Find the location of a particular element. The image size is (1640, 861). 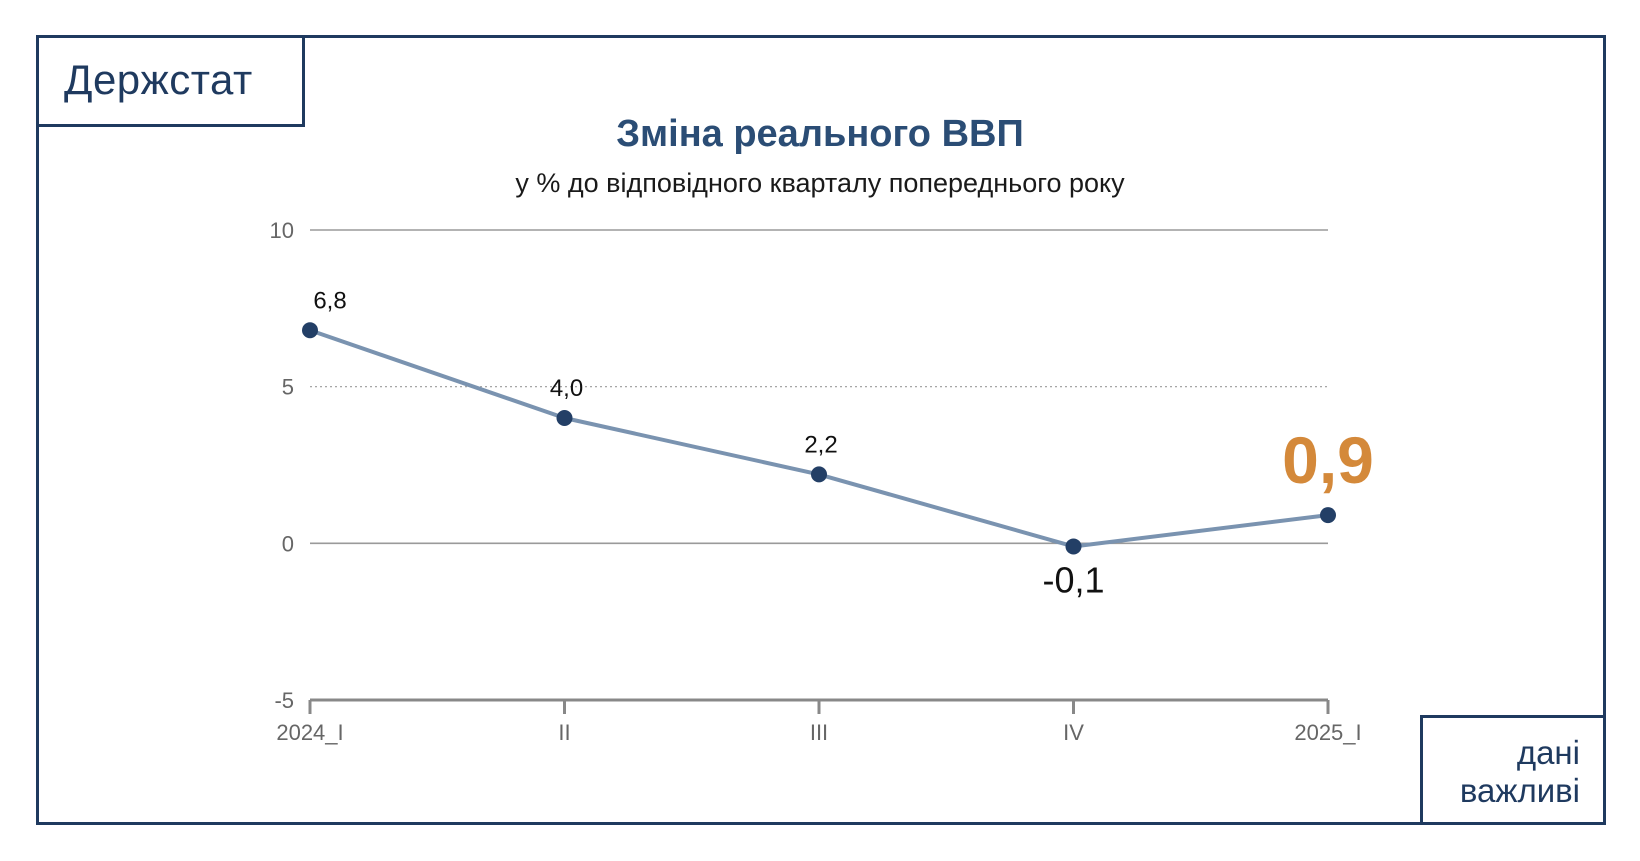

y-tick-label: 0 is located at coordinates (288, 543).